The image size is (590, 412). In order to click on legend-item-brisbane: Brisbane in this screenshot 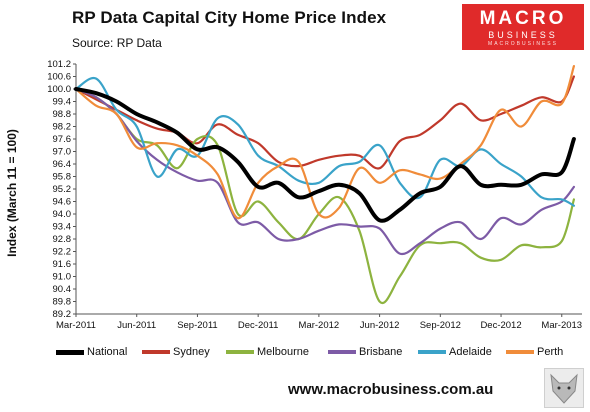, I will do `click(365, 352)`.